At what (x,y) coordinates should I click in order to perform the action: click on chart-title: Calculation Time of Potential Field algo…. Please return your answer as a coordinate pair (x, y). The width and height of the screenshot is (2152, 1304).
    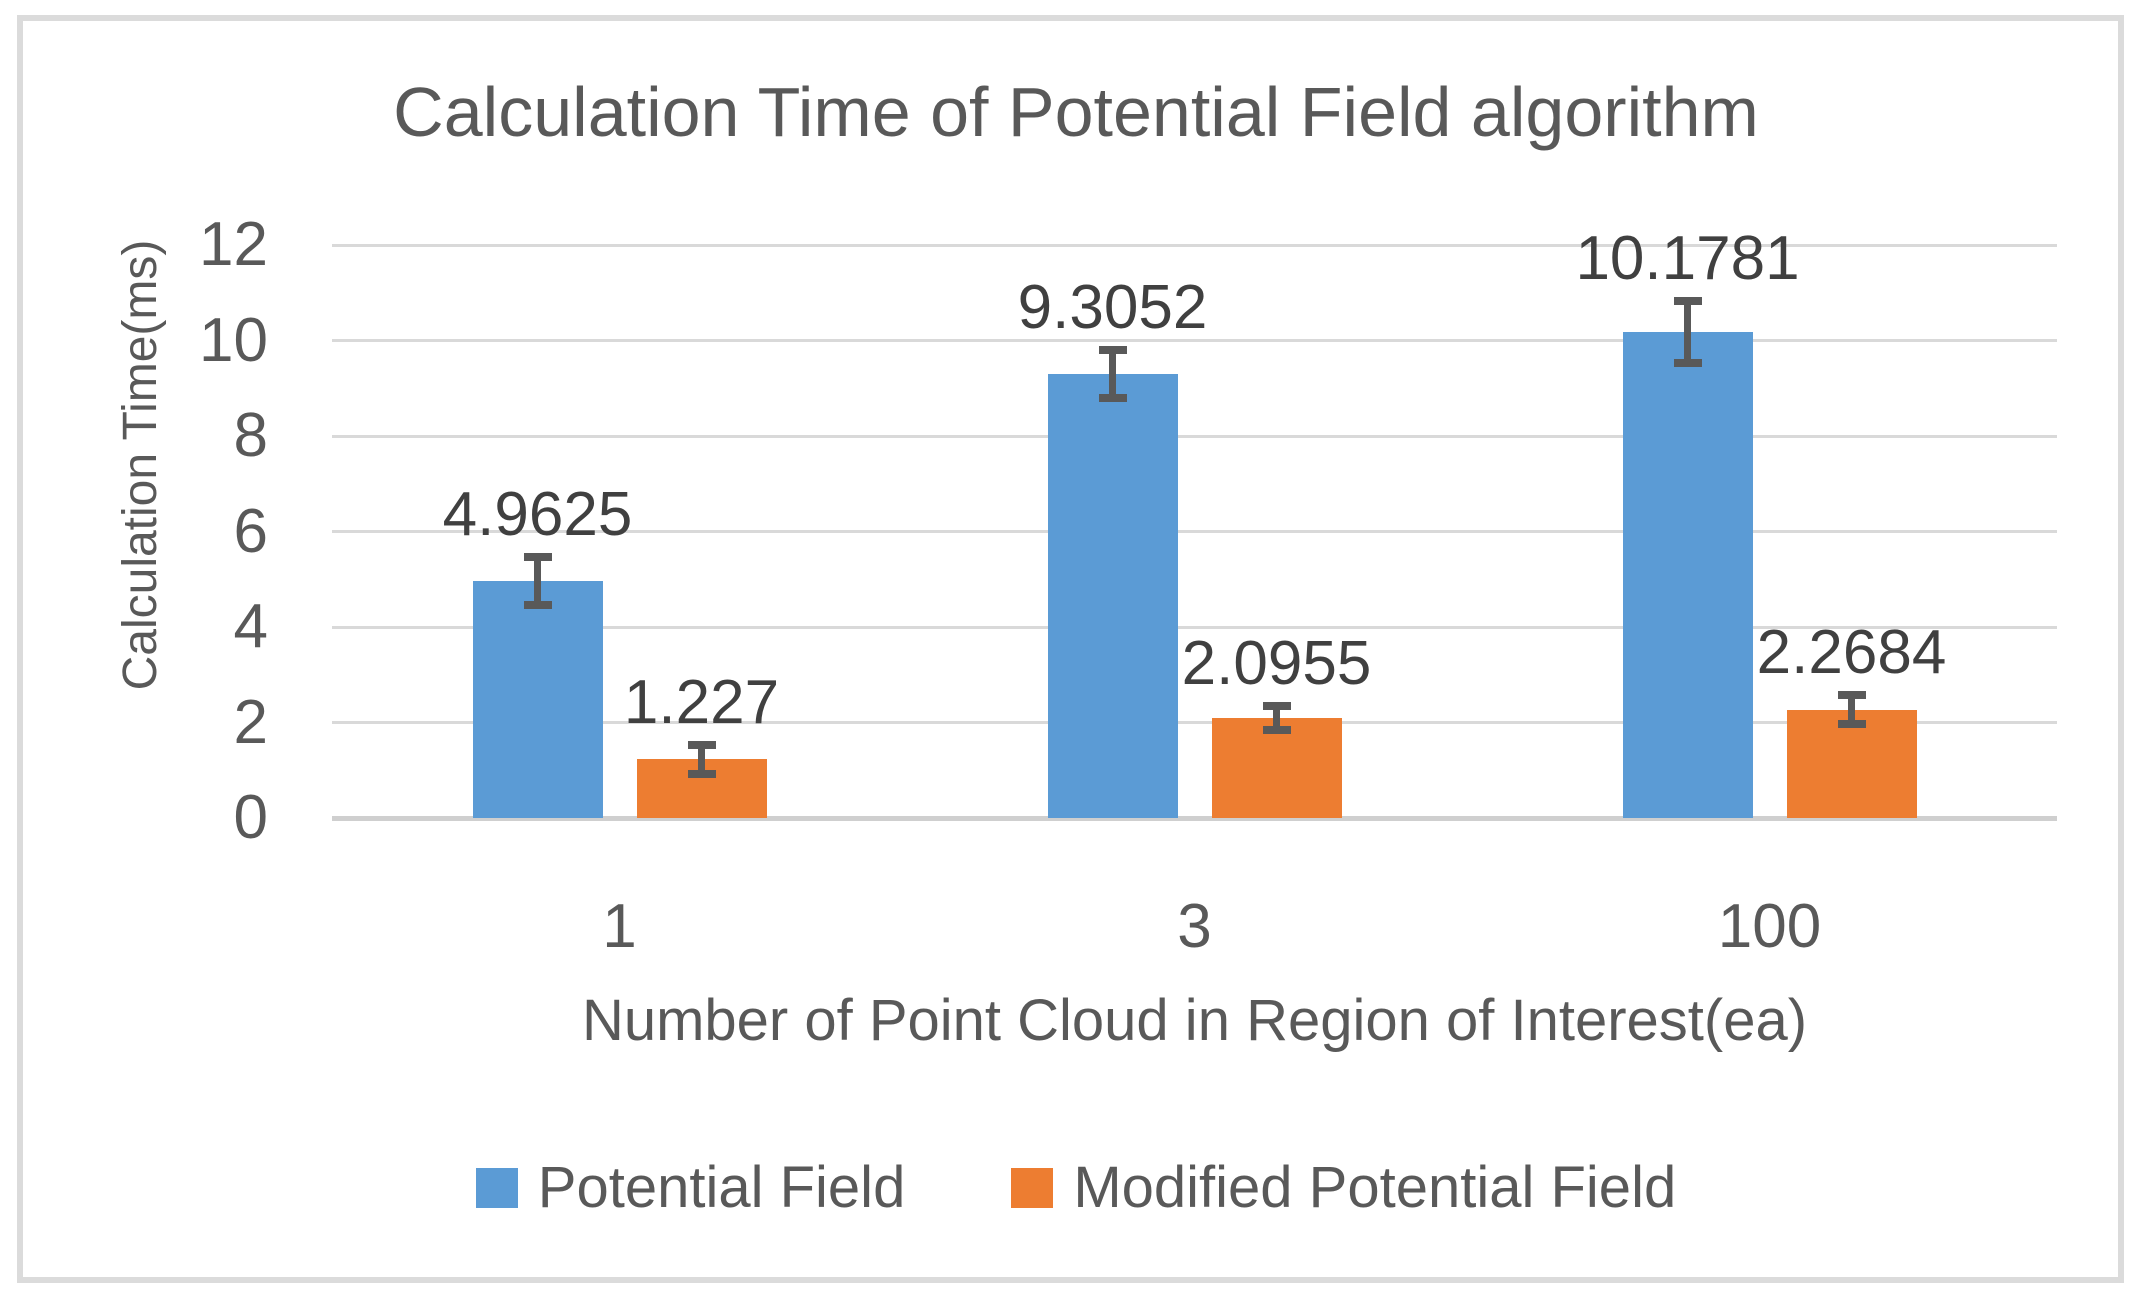
    Looking at the image, I should click on (1076, 112).